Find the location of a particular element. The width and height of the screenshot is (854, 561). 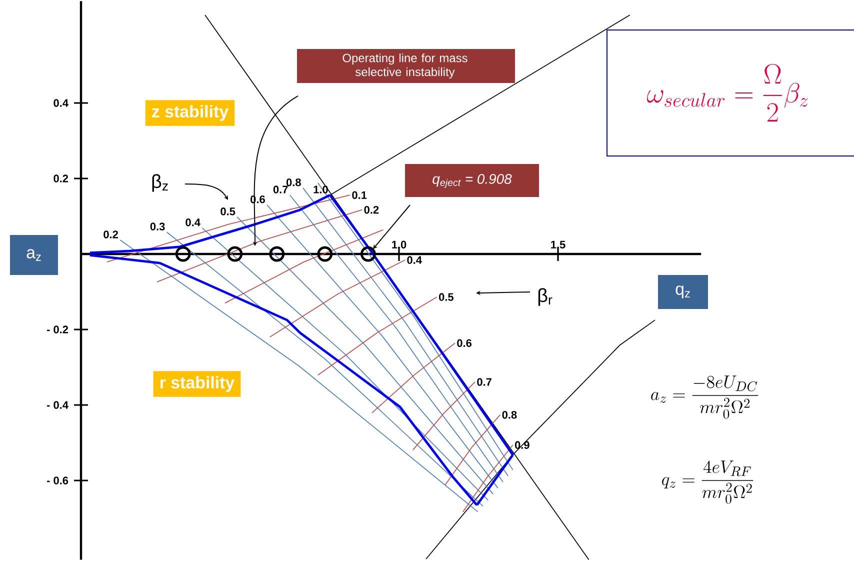

x-axis-title: q$_{z}$ is located at coordinates (683, 292).